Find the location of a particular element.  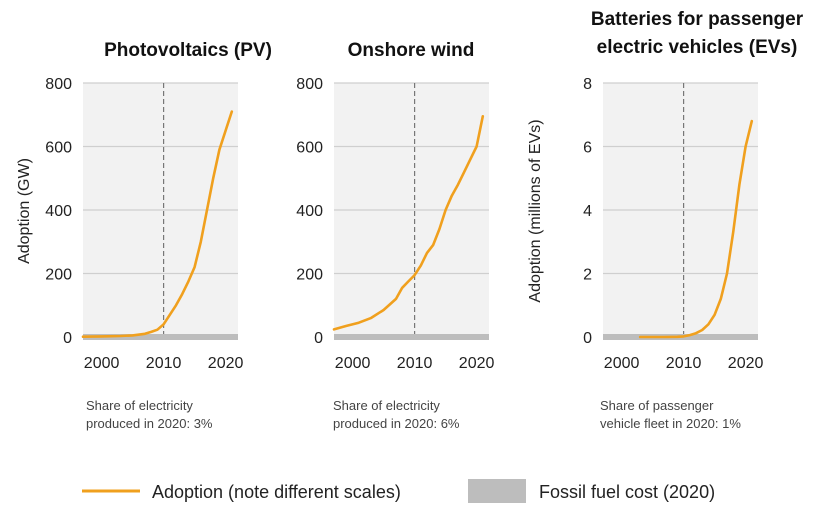

pv-fossil-cost-band is located at coordinates (160, 337).